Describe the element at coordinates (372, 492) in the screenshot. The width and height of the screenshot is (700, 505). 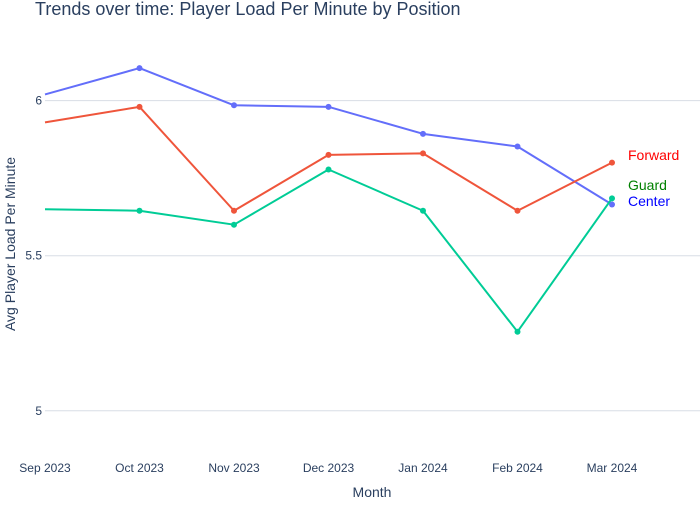
I see `x-axis-title: Month` at that location.